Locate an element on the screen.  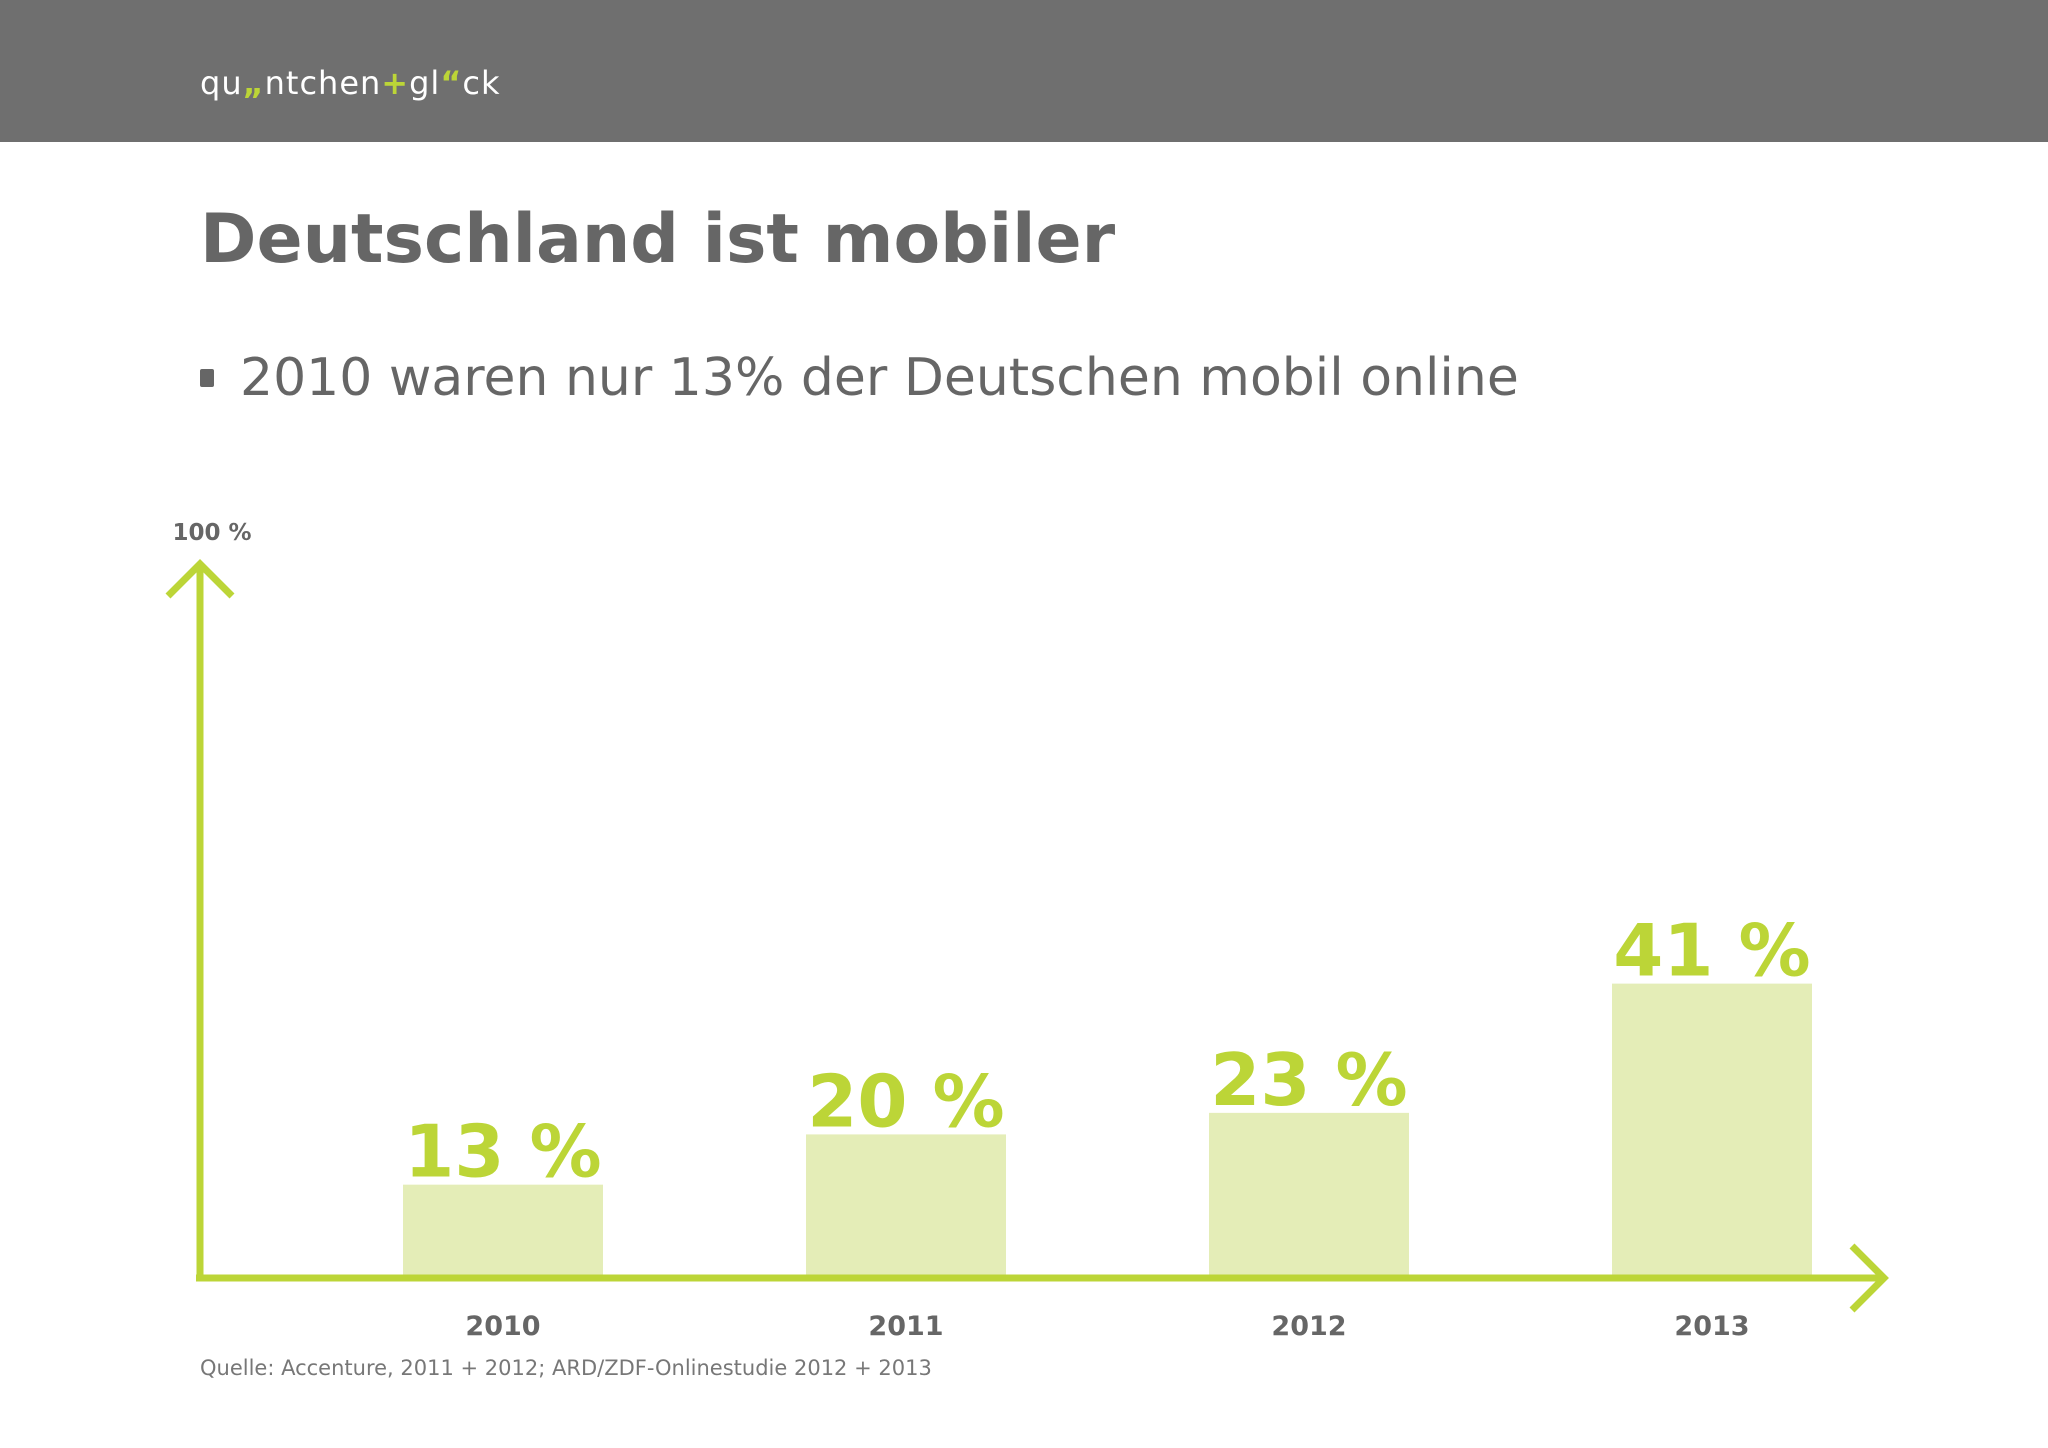
page-title: Deutschland ist mobiler is located at coordinates (658, 239).